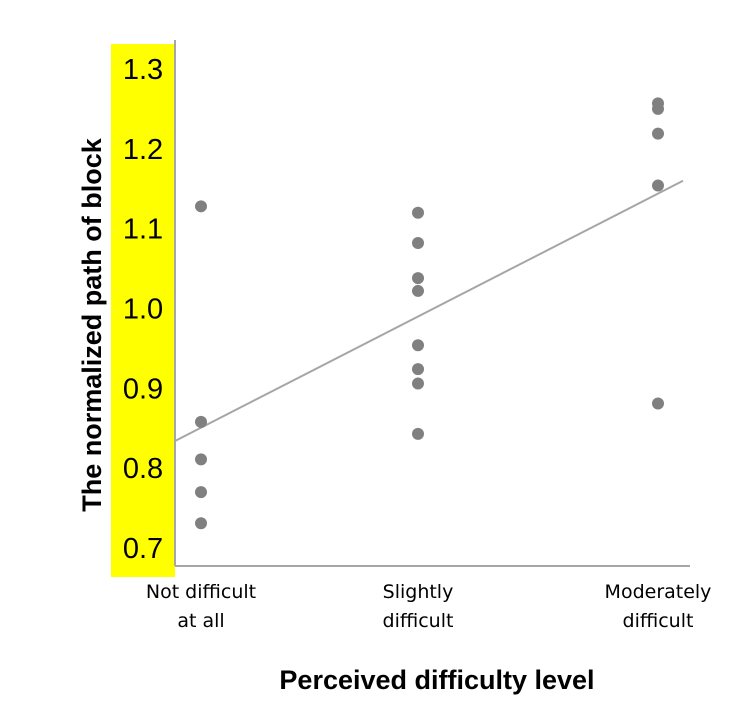  Describe the element at coordinates (436, 680) in the screenshot. I see `x-axis-title: Perceived difficulty level` at that location.